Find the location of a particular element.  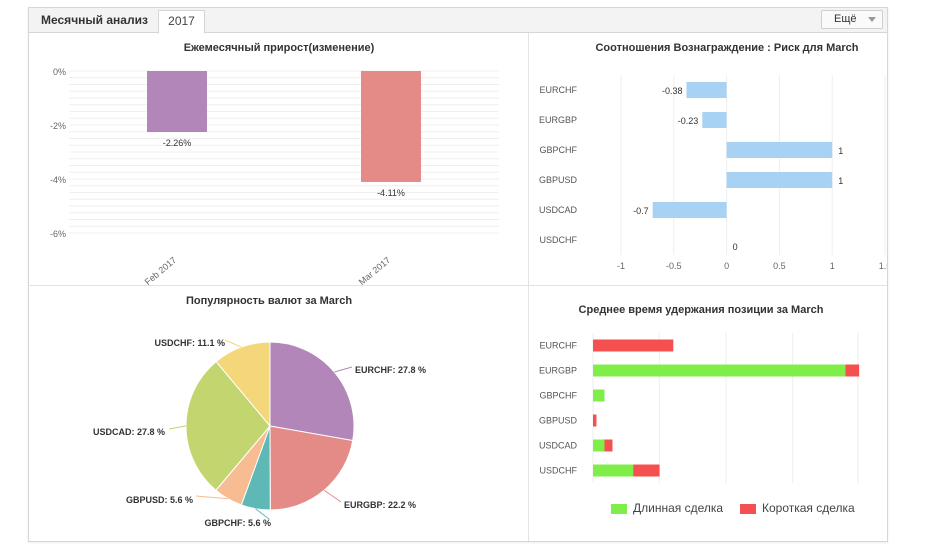

y-tick-label: -2% is located at coordinates (58, 126).